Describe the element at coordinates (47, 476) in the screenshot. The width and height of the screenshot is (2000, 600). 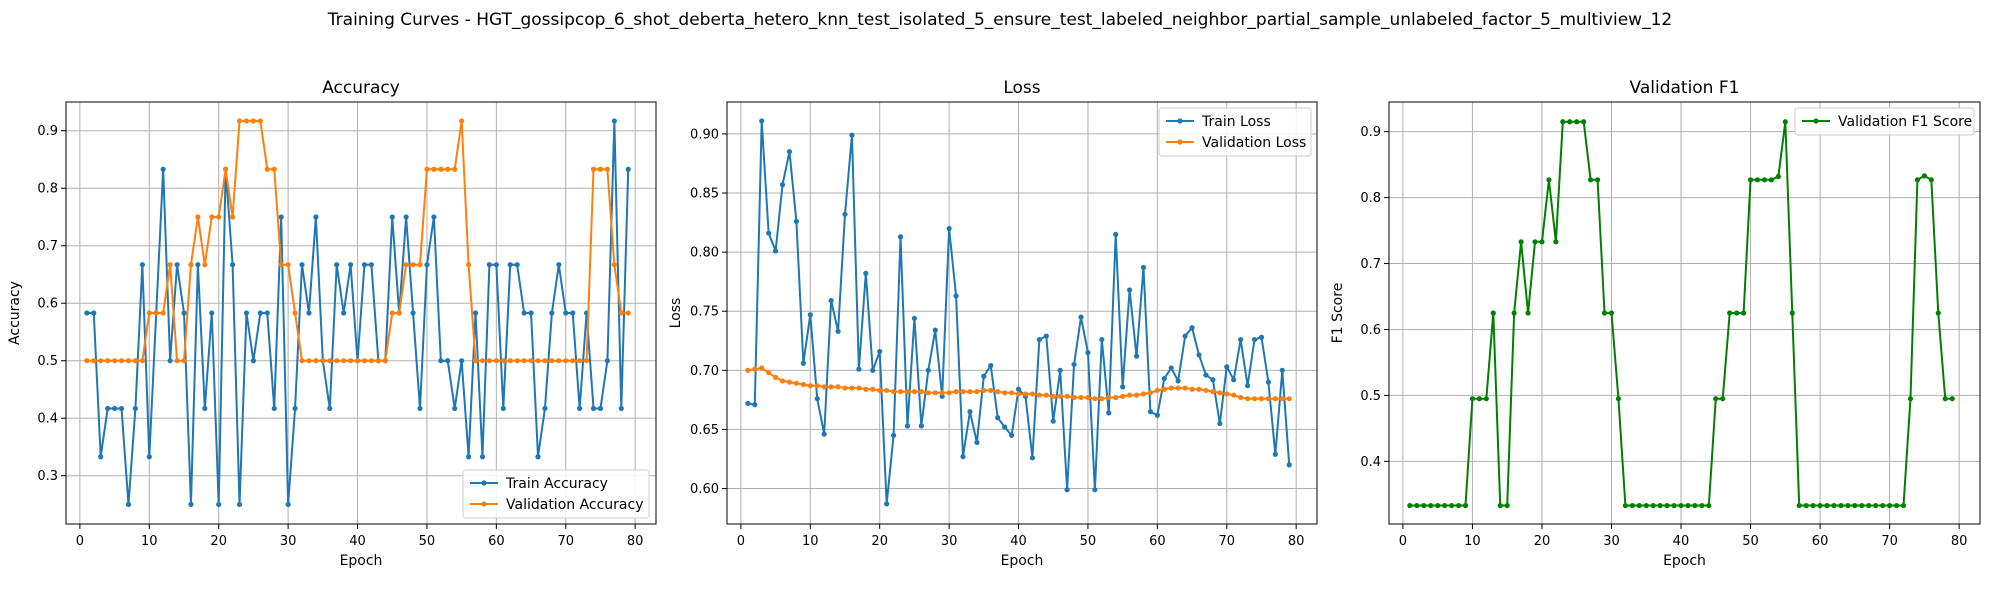
I see `y-tick-label: 0.3` at that location.